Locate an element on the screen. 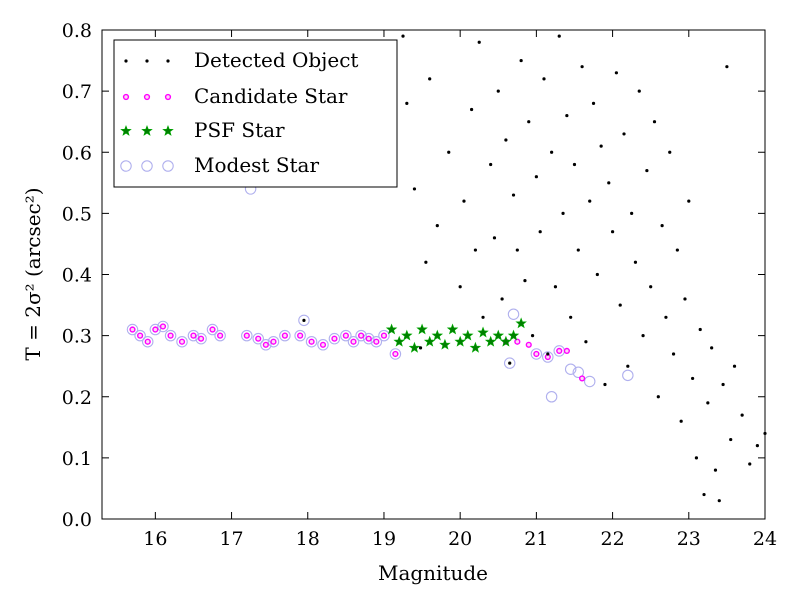  x-tick-label: 24 is located at coordinates (765, 539).